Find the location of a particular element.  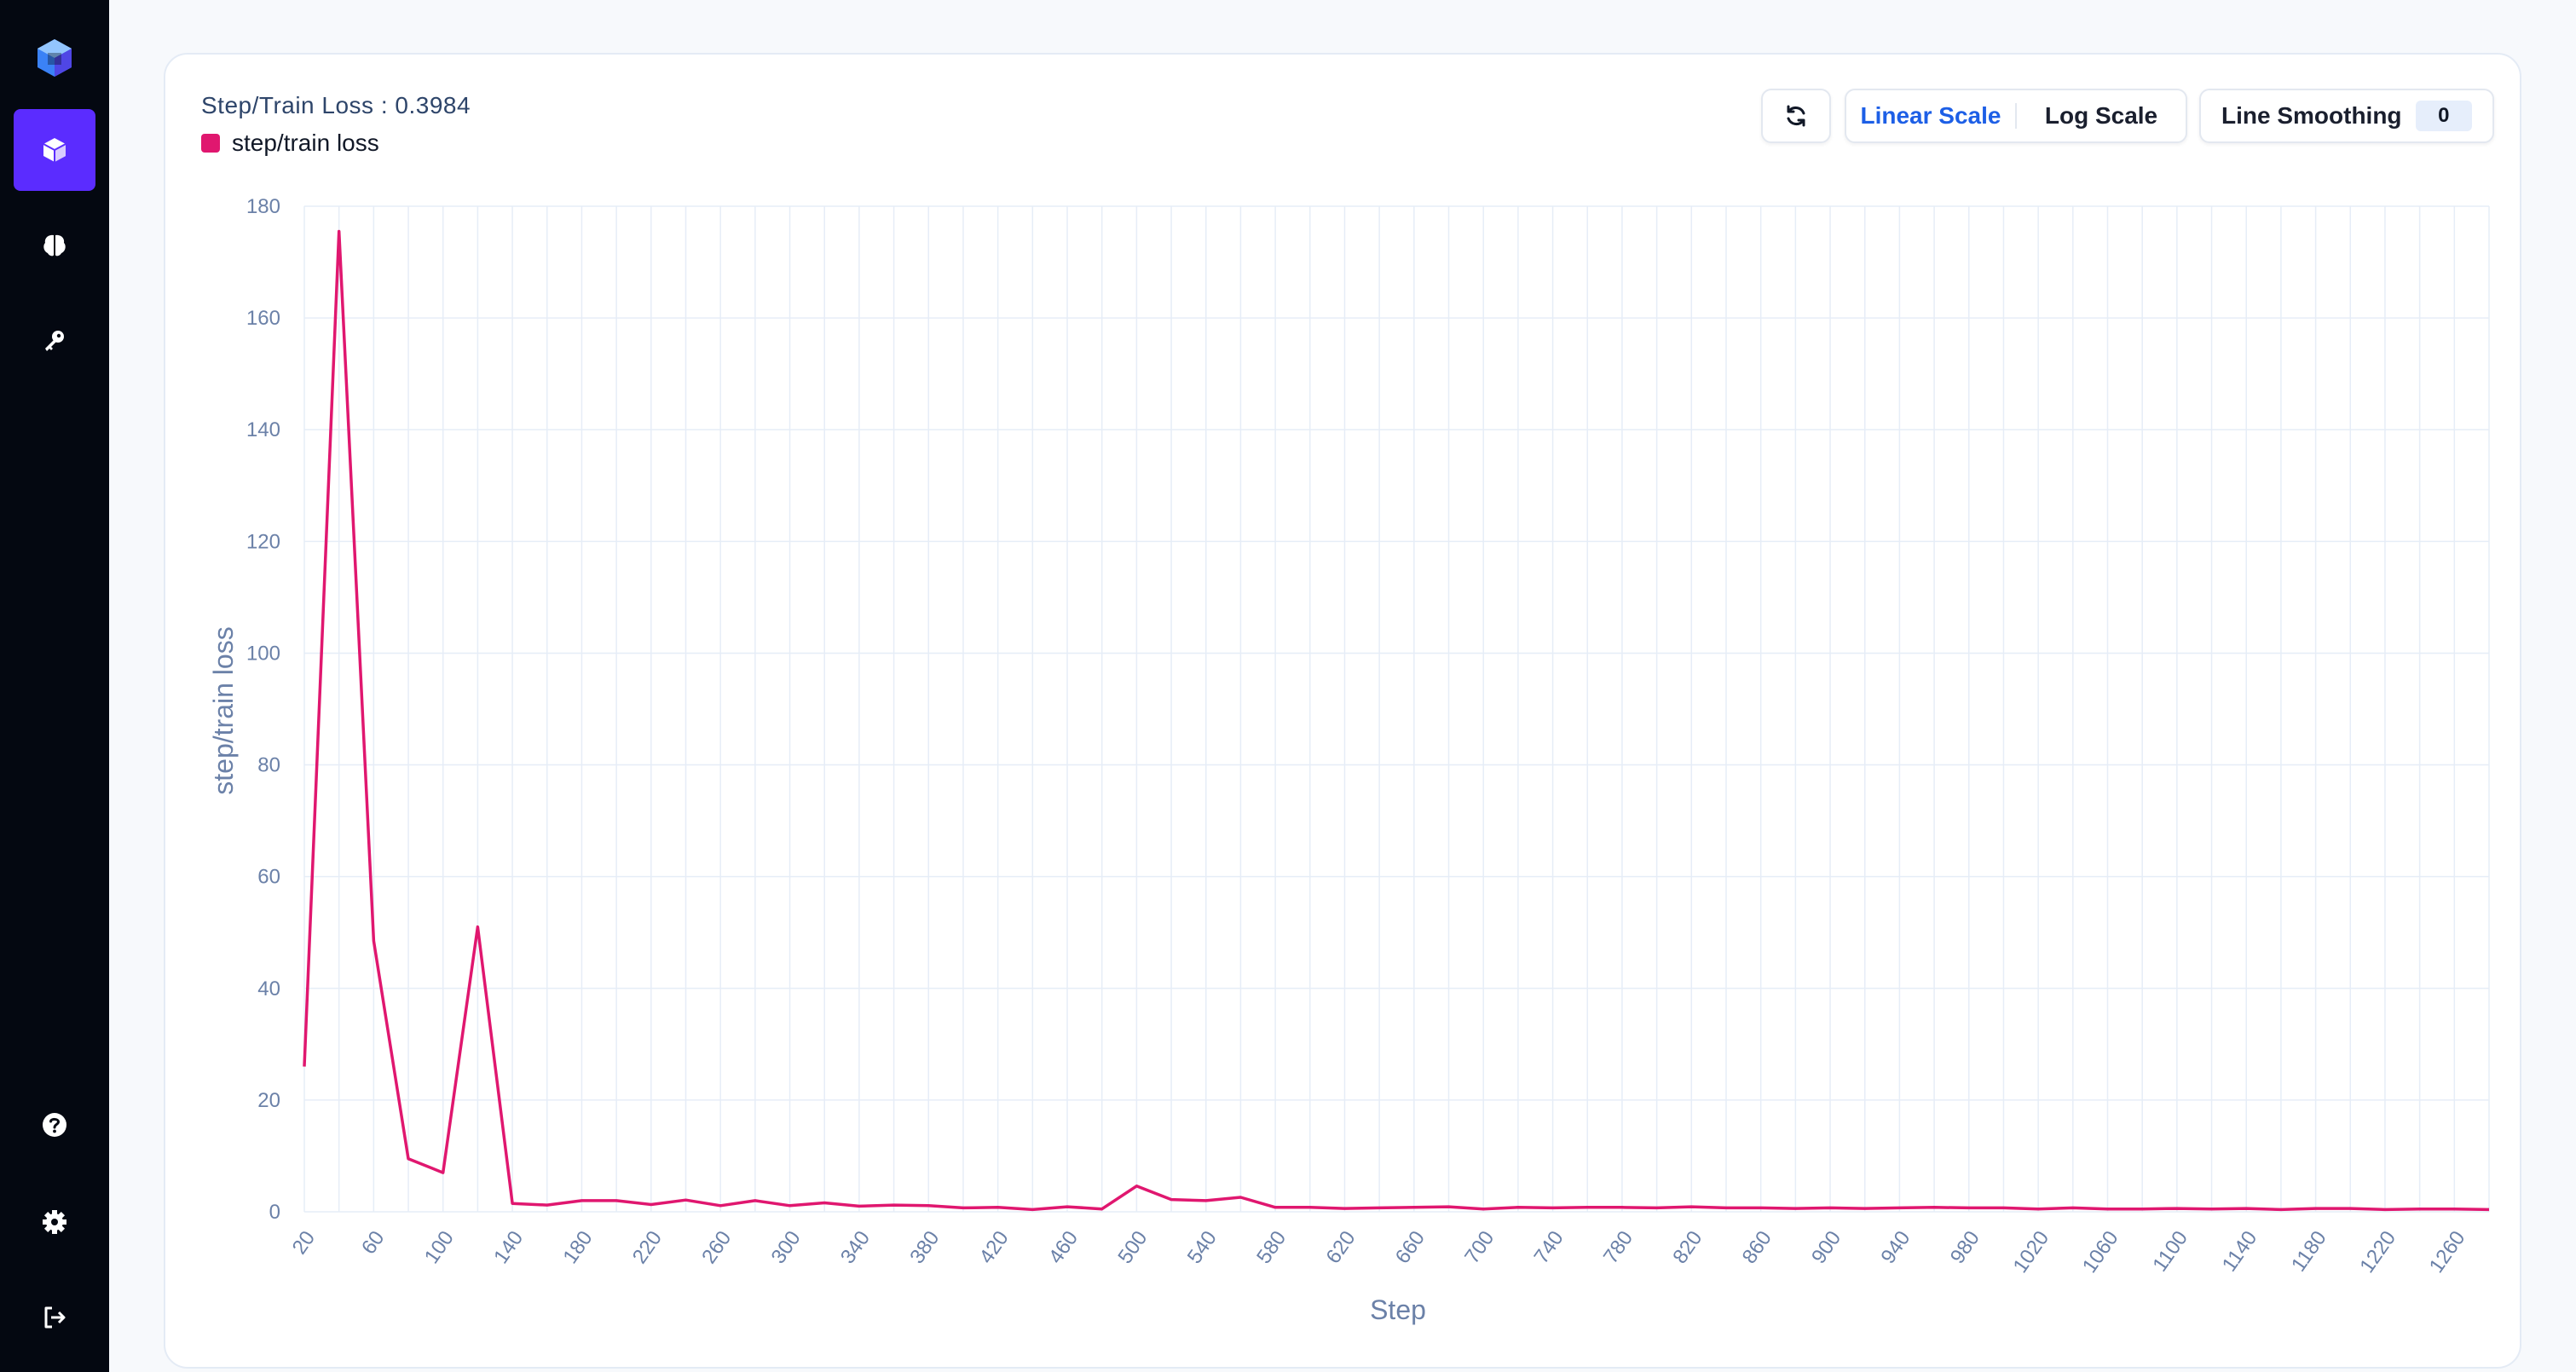

x-tick-label: 460 is located at coordinates (1063, 1247).